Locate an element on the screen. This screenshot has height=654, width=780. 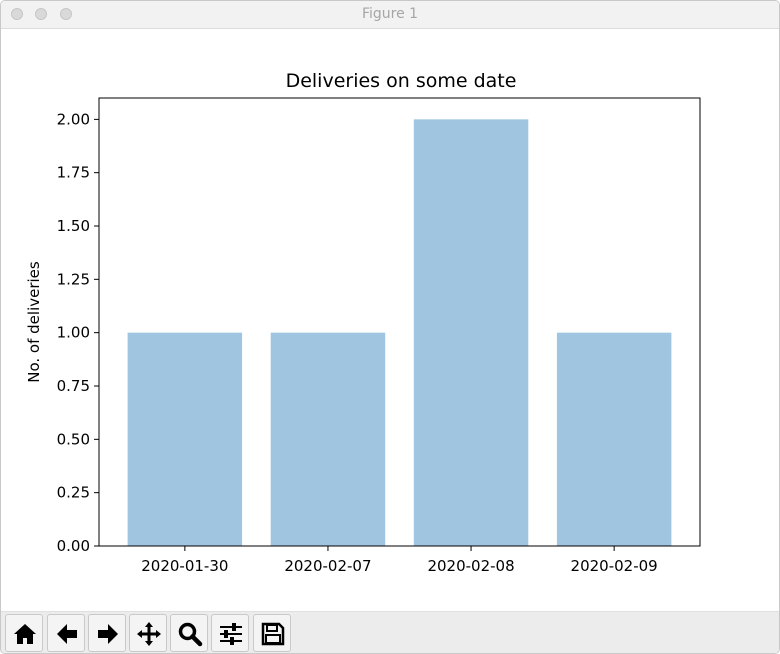
arrow-right-icon is located at coordinates (108, 634).